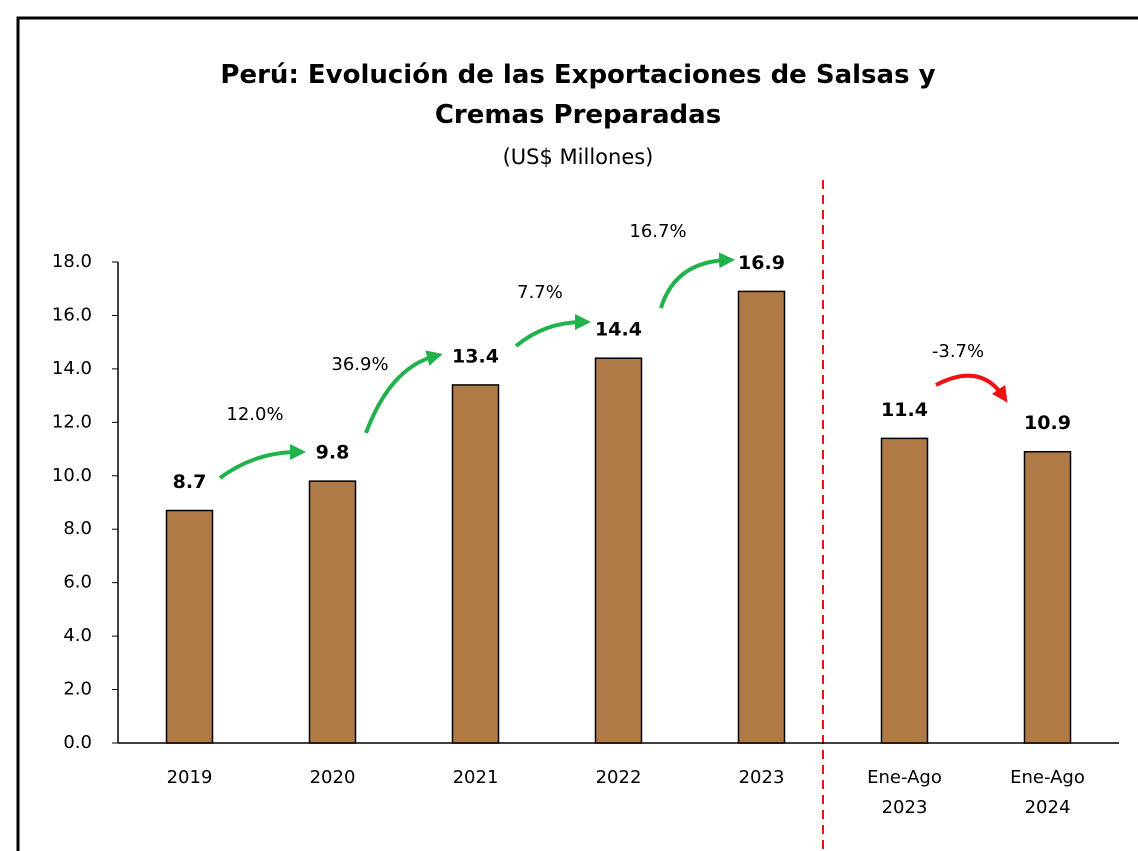 The width and height of the screenshot is (1138, 851). What do you see at coordinates (619, 777) in the screenshot?
I see `x-tick-label: 2022` at bounding box center [619, 777].